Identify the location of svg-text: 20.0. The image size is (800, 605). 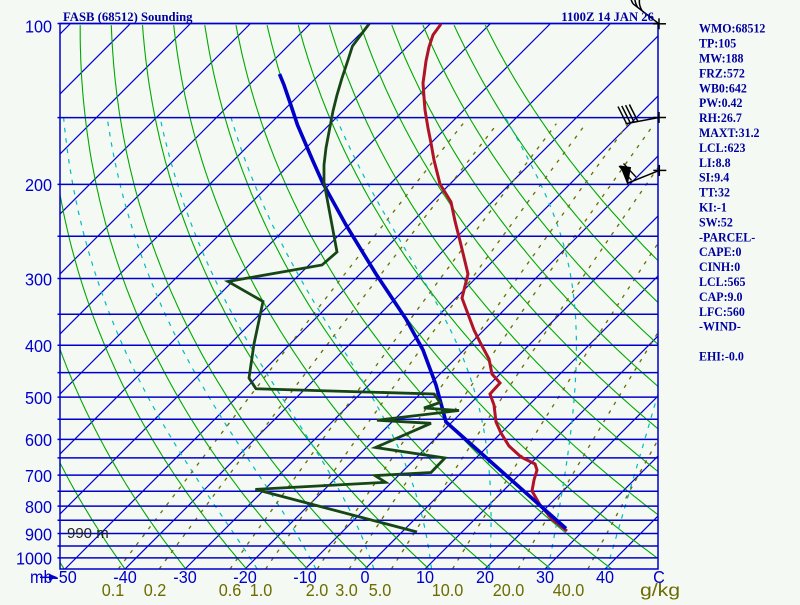
(509, 590).